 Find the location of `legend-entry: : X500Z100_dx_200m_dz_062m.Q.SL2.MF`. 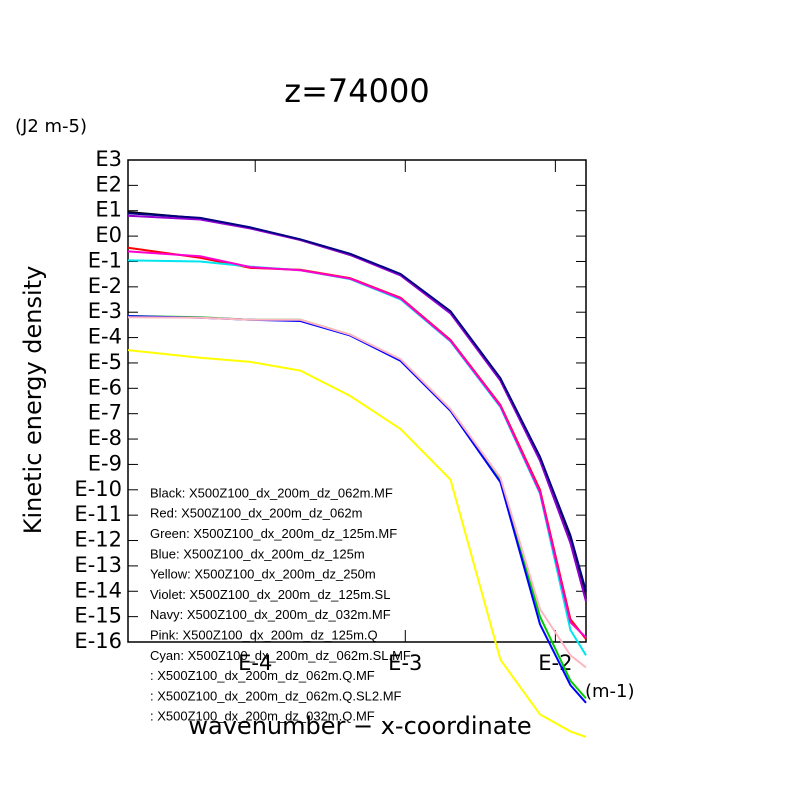

legend-entry: : X500Z100_dx_200m_dz_062m.Q.SL2.MF is located at coordinates (276, 695).